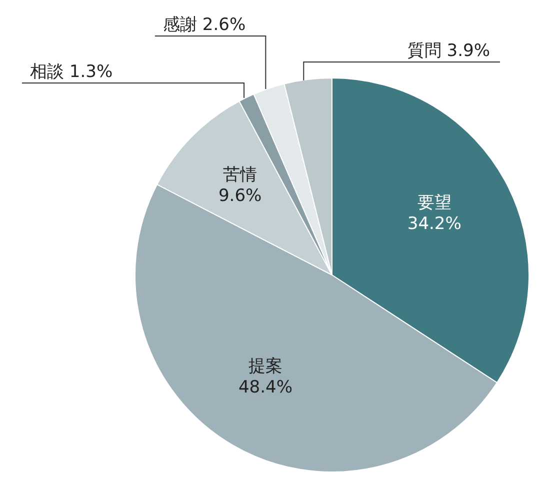 The image size is (556, 501). I want to click on slice-label: 感謝 2.6%, so click(204, 25).